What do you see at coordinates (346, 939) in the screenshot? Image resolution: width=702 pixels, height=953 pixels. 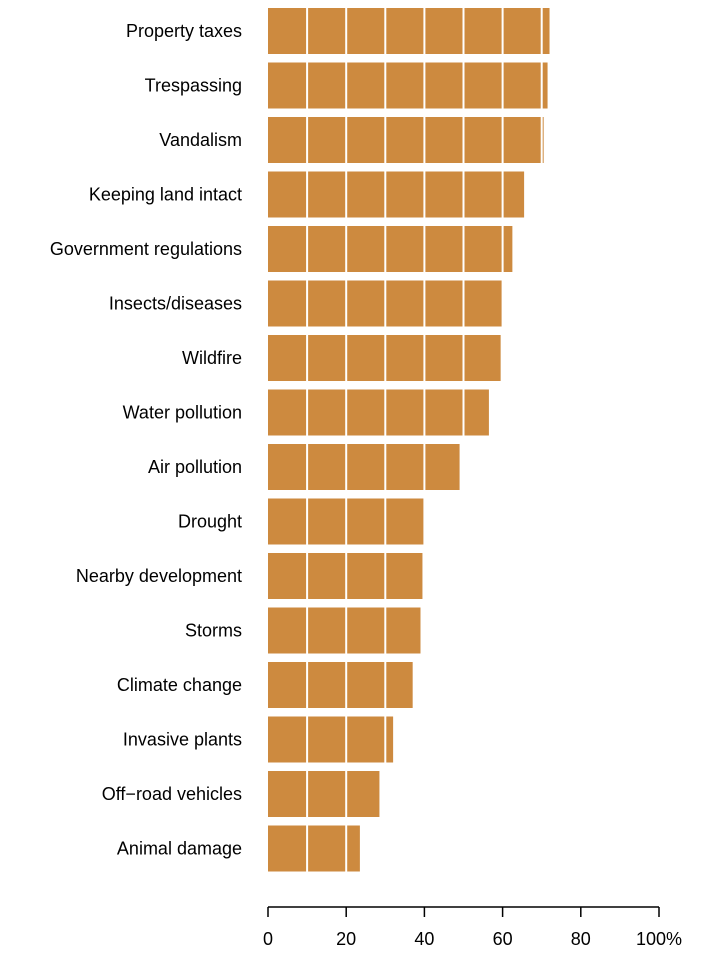 I see `x-tick-label: 20` at bounding box center [346, 939].